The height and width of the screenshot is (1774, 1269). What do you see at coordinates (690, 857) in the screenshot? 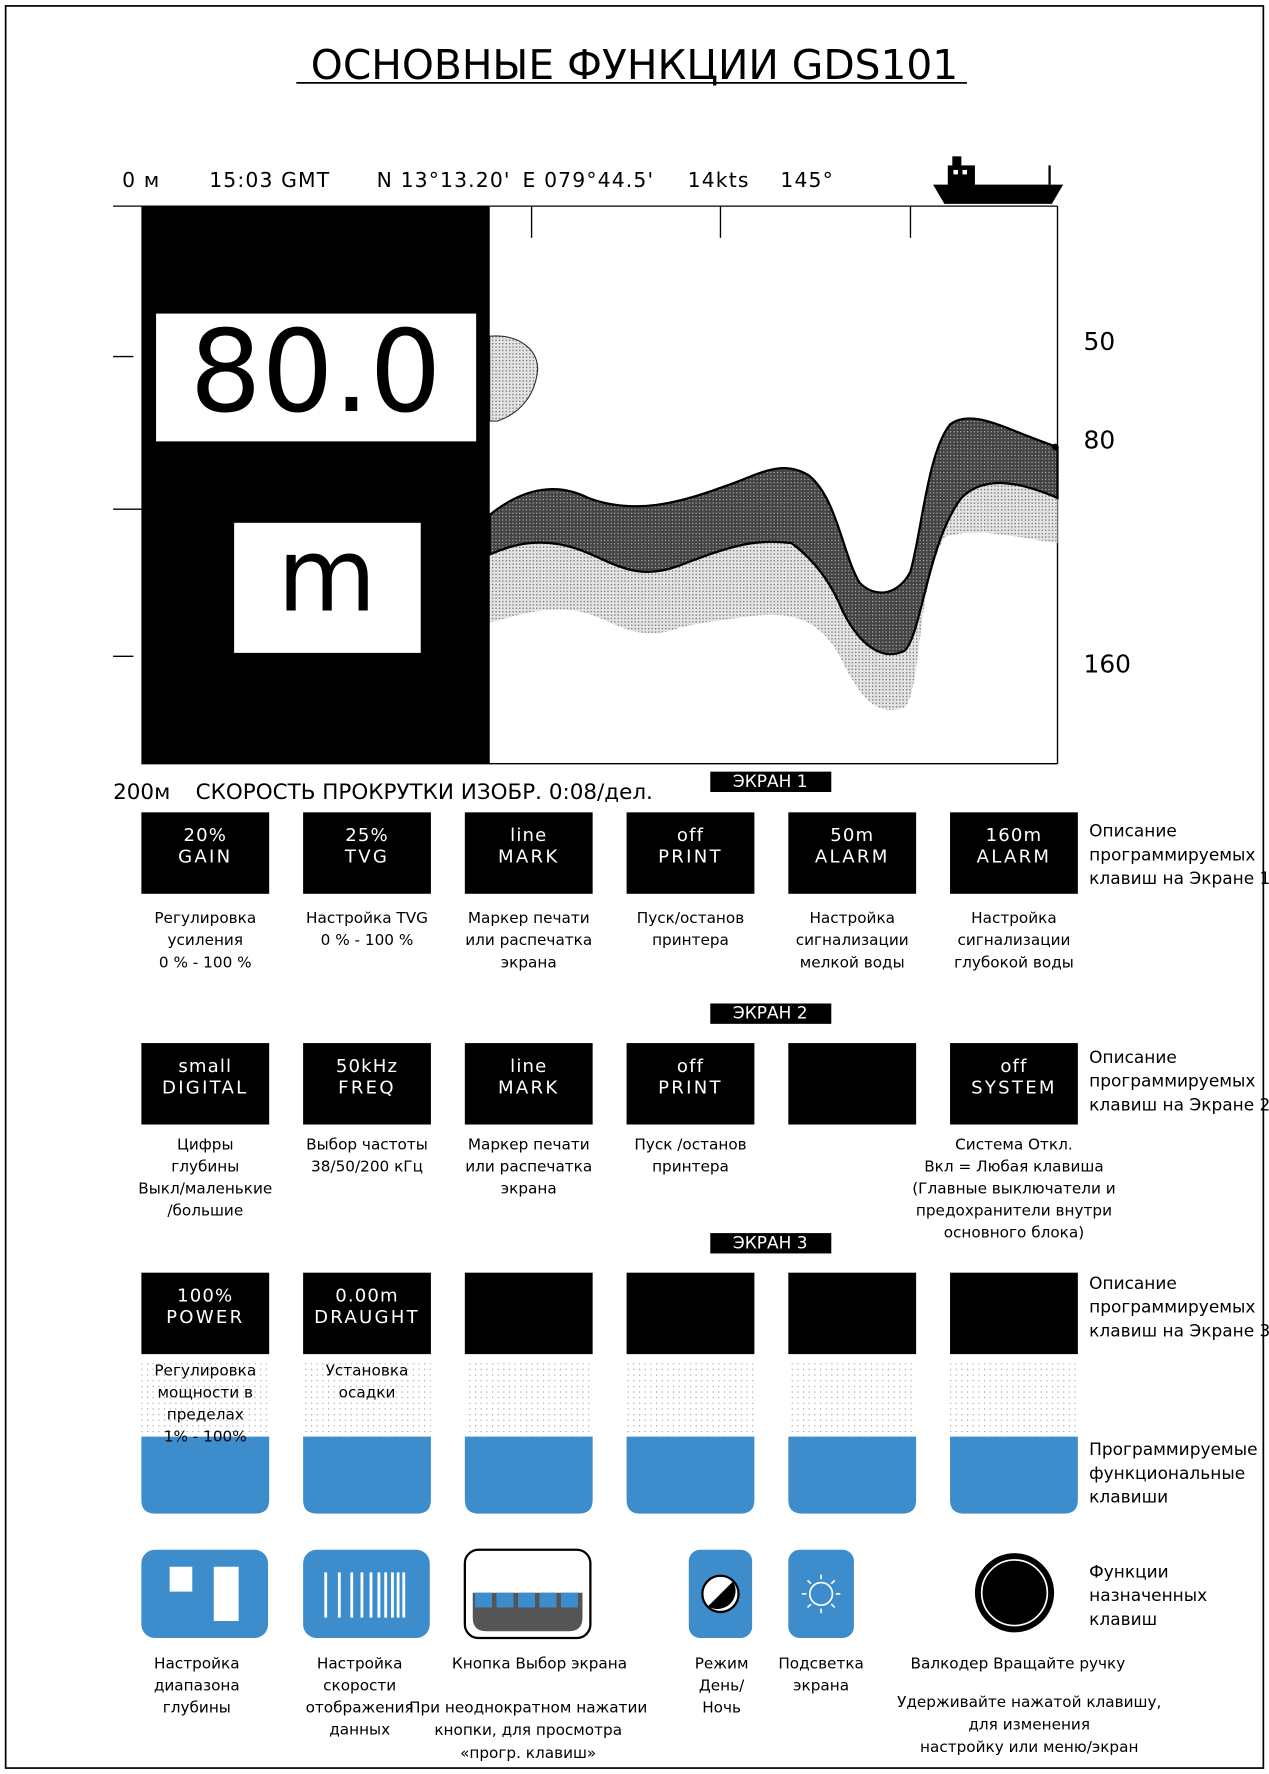
I see `key-function: PRINT` at bounding box center [690, 857].